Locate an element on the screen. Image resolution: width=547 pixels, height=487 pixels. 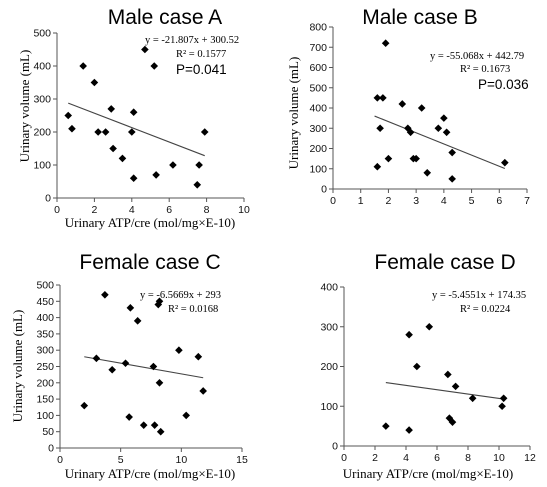
y-tick-label-a: 200 is located at coordinates (42, 133).